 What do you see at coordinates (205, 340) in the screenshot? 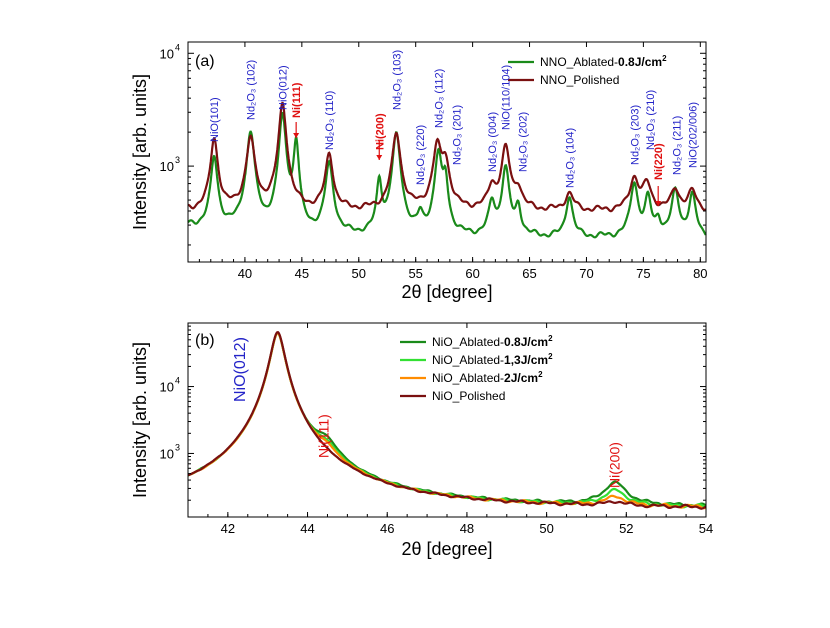
I see `panel-label: (b)` at bounding box center [205, 340].